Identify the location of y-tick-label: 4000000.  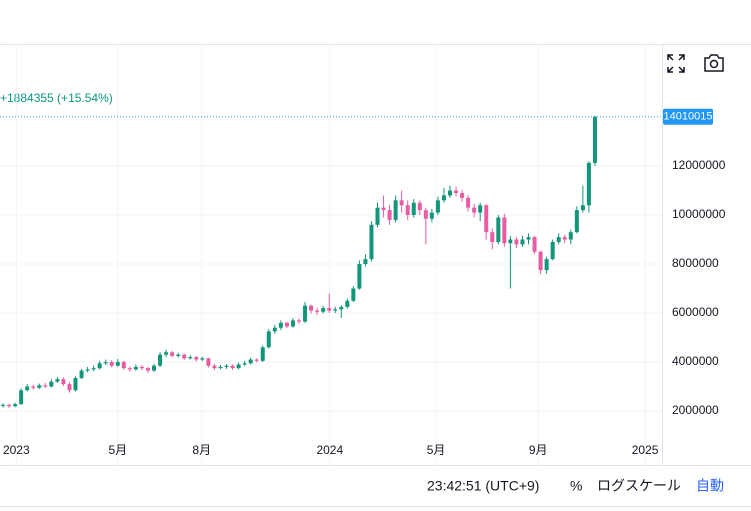
(695, 361).